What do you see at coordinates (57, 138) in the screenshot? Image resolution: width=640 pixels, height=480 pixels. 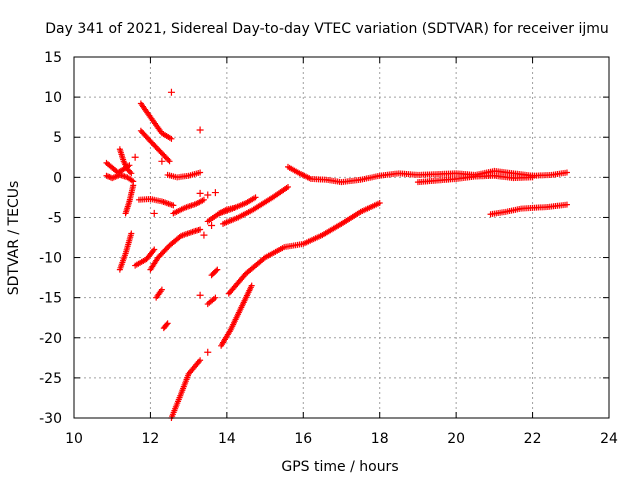 I see `y-tick-label: 5` at bounding box center [57, 138].